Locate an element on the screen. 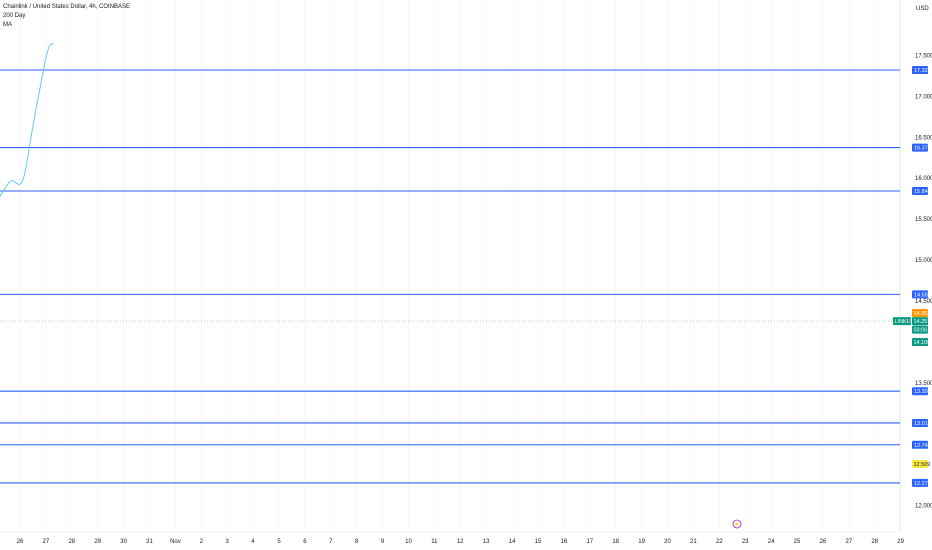 The height and width of the screenshot is (550, 932). indicator-label-ma: MA is located at coordinates (7, 25).